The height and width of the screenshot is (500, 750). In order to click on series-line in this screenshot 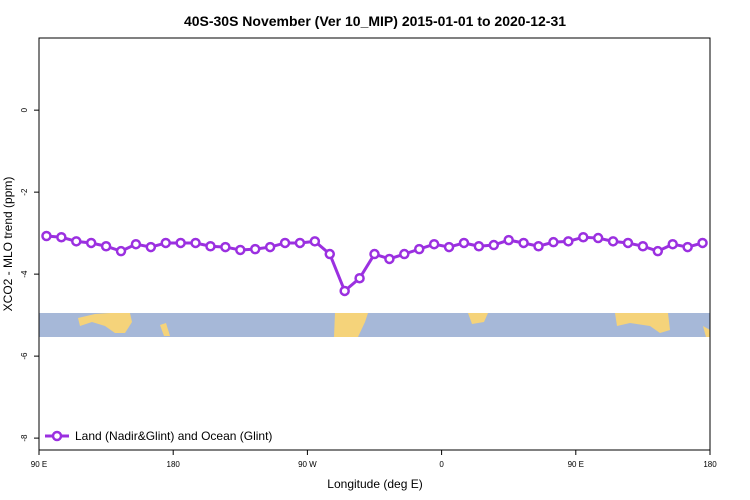, I will do `click(374, 264)`.